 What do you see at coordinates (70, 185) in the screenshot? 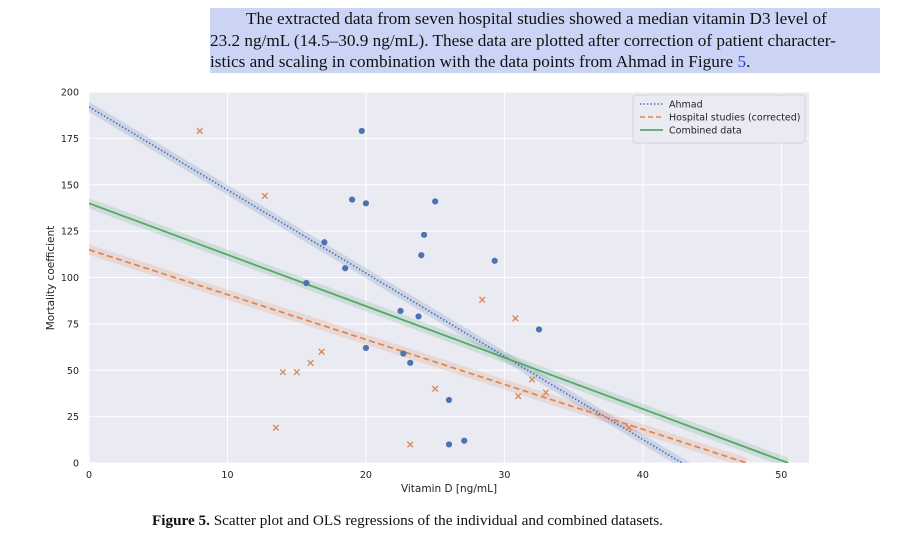
I see `y-tick-label: 150` at bounding box center [70, 185].